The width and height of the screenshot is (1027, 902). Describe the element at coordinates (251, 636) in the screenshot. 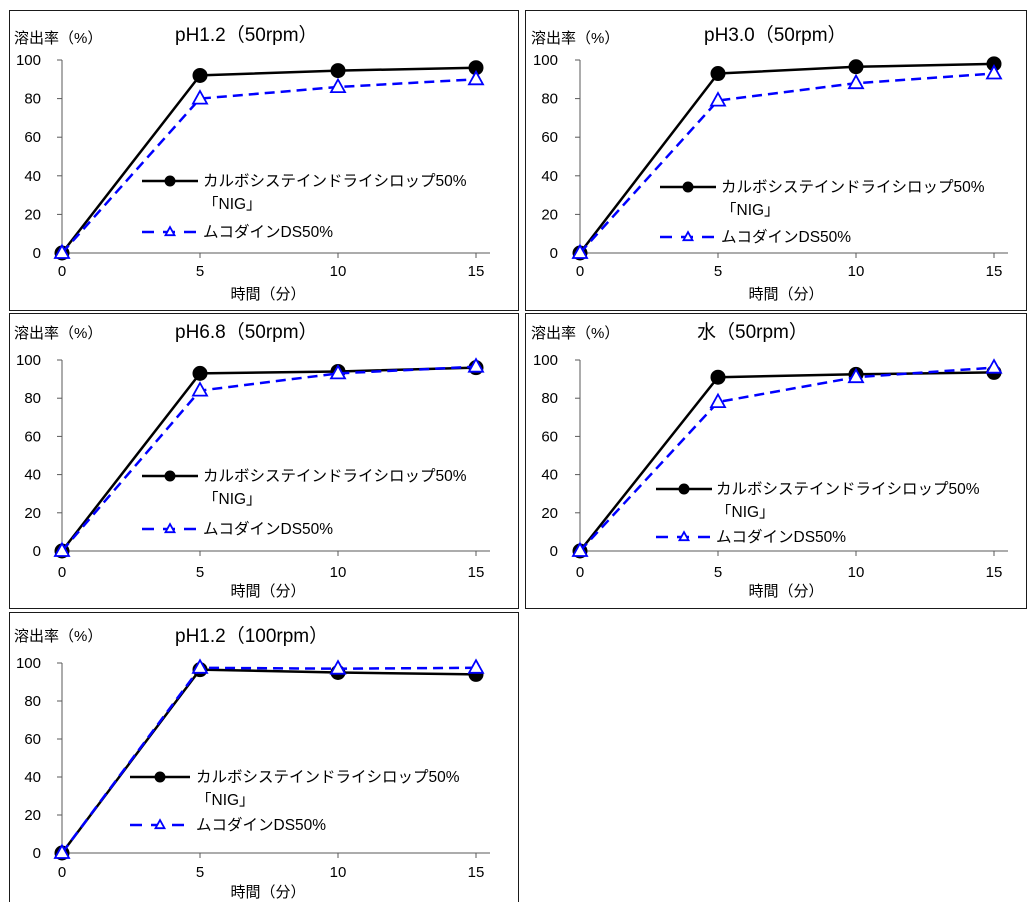

I see `chart-title: pH1.2（100rpm）` at that location.